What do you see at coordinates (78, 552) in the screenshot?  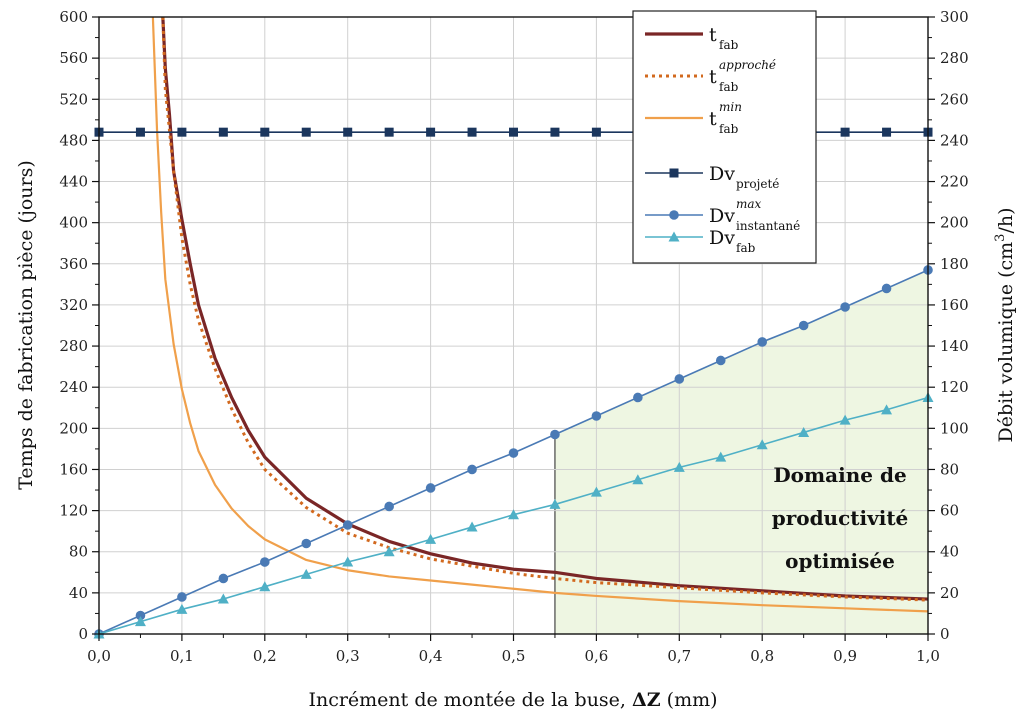 I see `y-tick-label: 80` at bounding box center [78, 552].